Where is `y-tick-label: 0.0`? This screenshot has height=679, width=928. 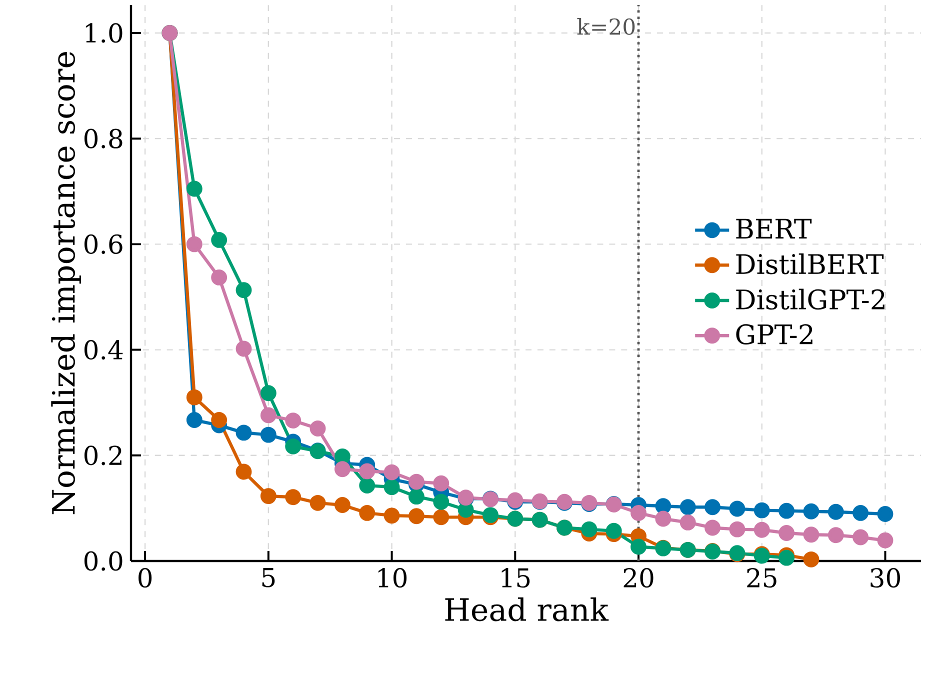
y-tick-label: 0.0 is located at coordinates (103, 561).